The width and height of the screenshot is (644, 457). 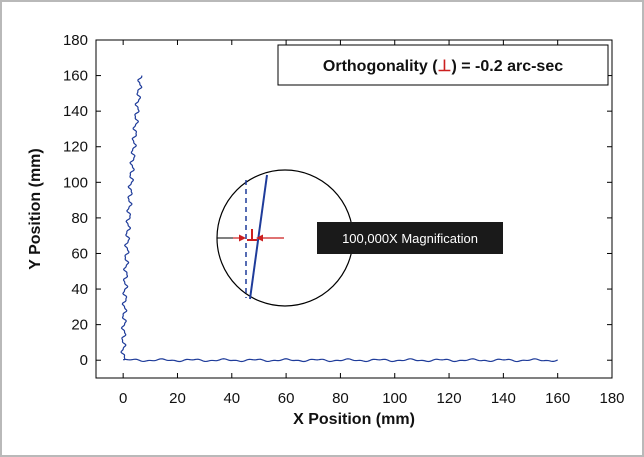 What do you see at coordinates (380, 66) in the screenshot?
I see `legend-prefix: Orthogonality (` at bounding box center [380, 66].